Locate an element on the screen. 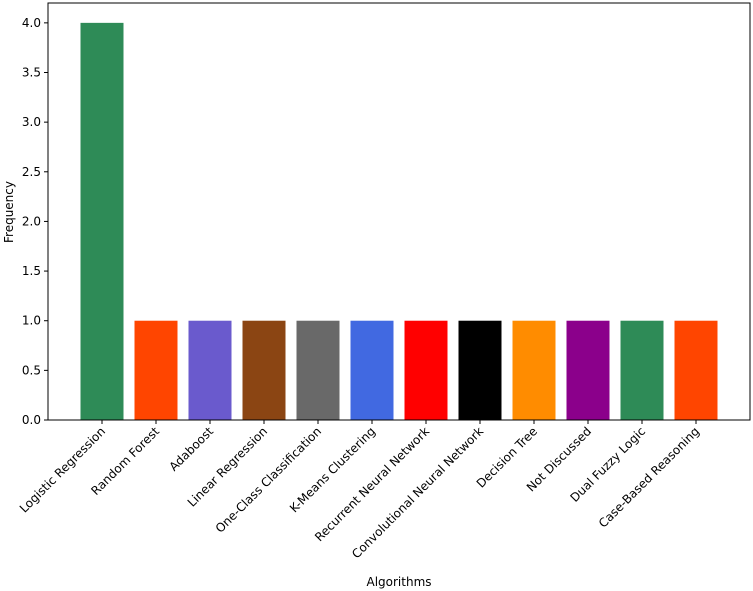  x-tick-label: Logistic Regression is located at coordinates (62, 469).